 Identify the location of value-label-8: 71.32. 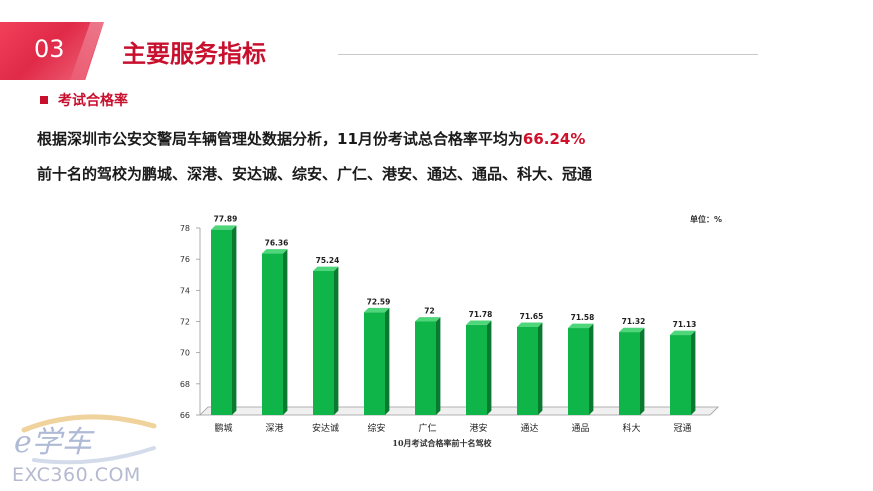
(634, 321).